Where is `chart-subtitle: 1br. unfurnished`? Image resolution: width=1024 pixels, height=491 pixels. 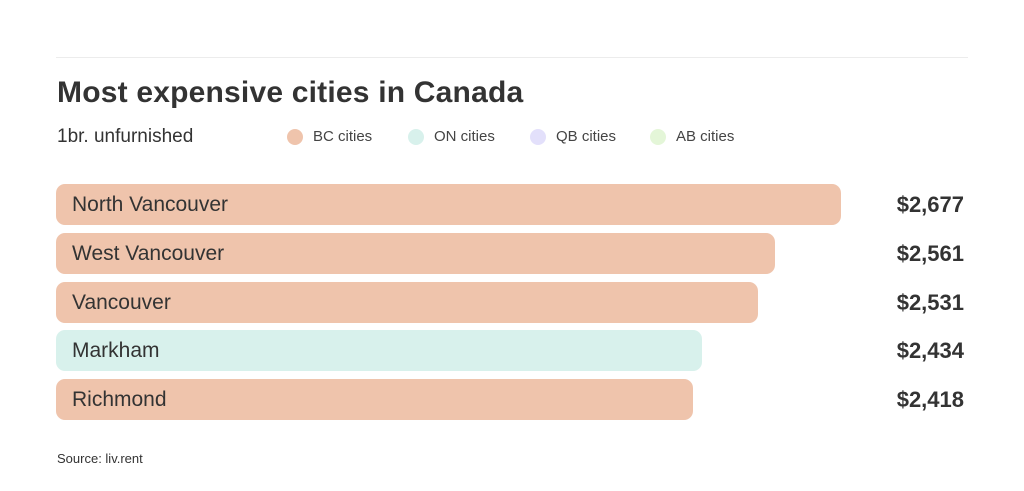
chart-subtitle: 1br. unfurnished is located at coordinates (125, 136).